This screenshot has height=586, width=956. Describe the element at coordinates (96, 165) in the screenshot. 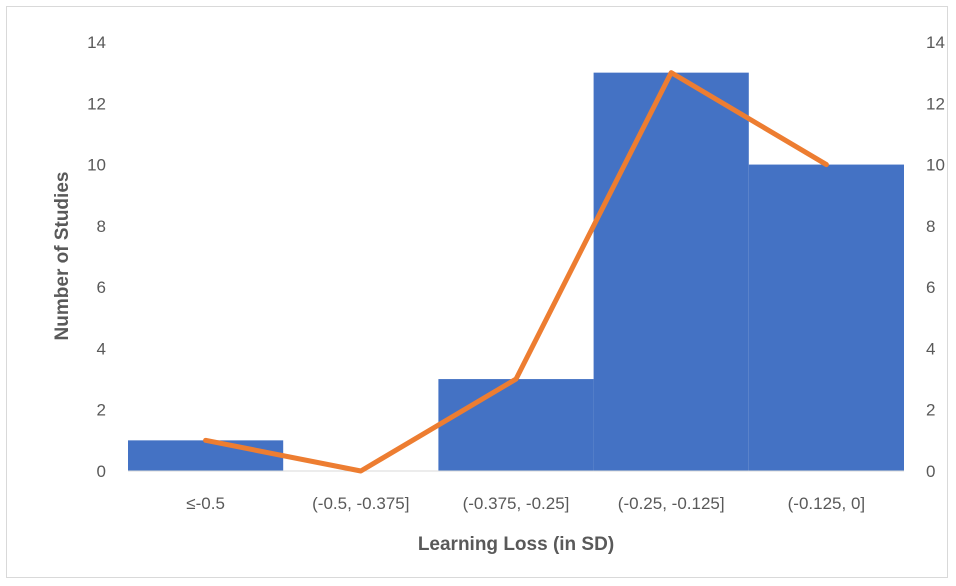

I see `y-tick-label: 10` at that location.